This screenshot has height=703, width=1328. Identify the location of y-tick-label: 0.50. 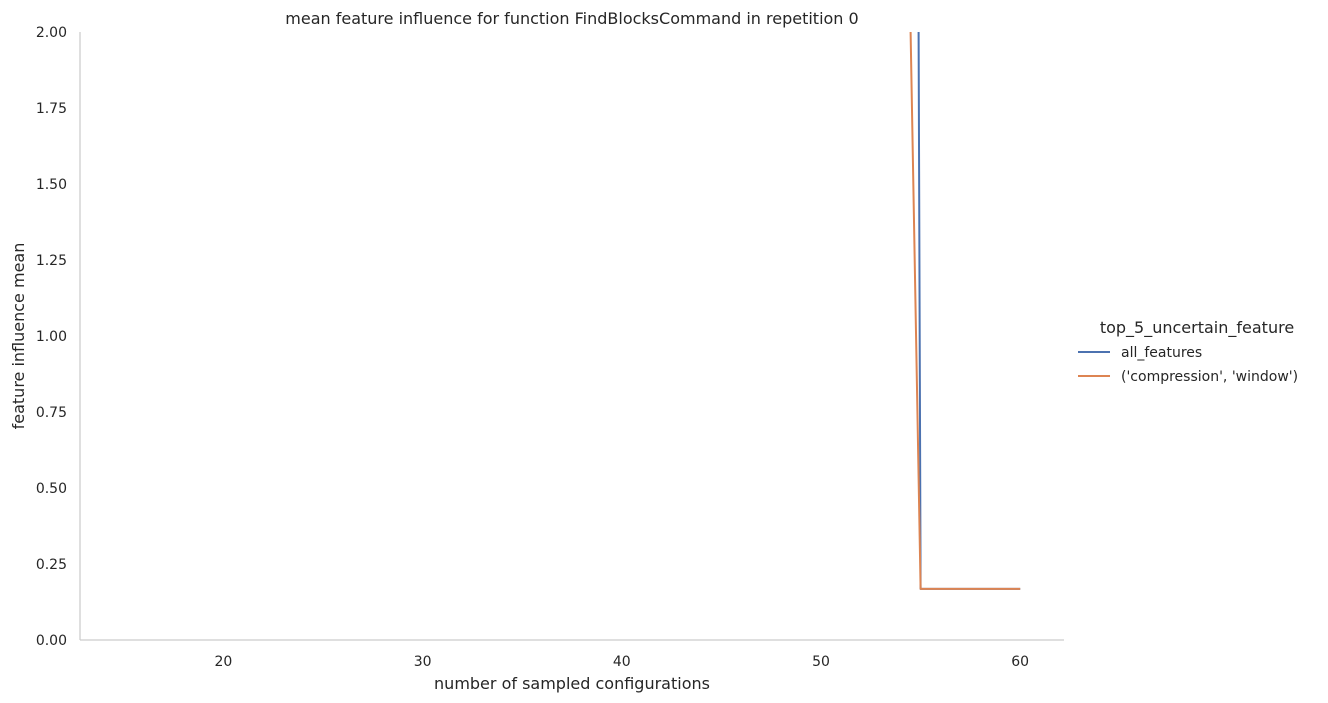
(51, 489).